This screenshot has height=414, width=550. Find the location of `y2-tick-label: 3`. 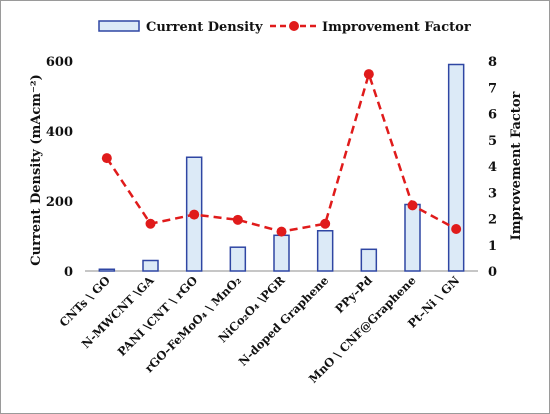

y2-tick-label: 3 is located at coordinates (492, 193).